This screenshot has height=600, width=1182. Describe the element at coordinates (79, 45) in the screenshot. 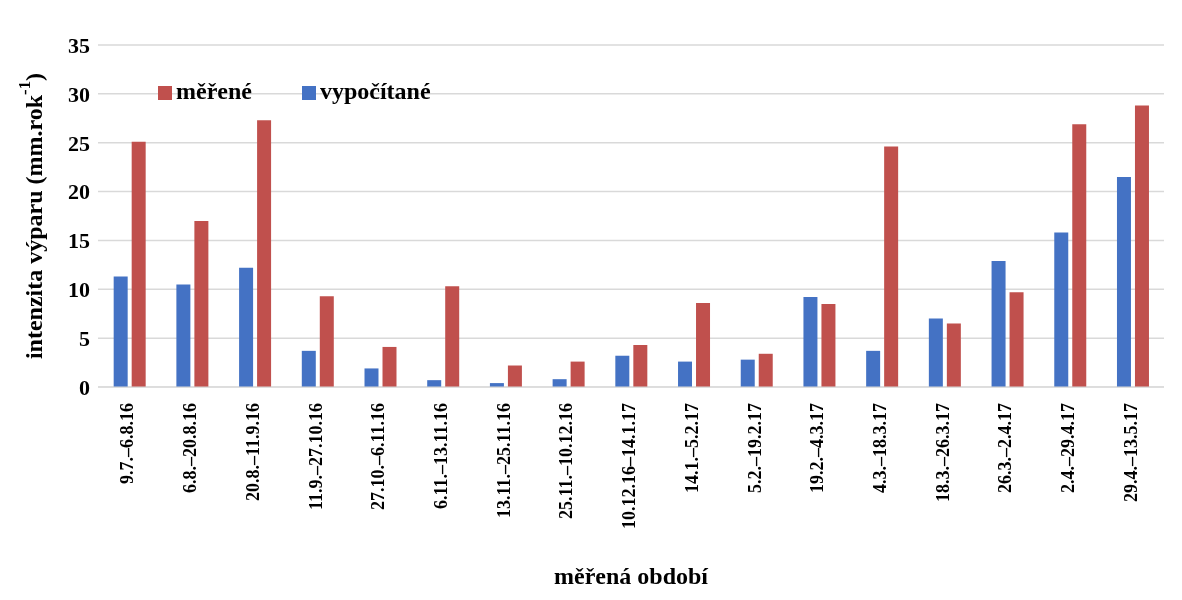

I see `y-tick-label: 35` at that location.